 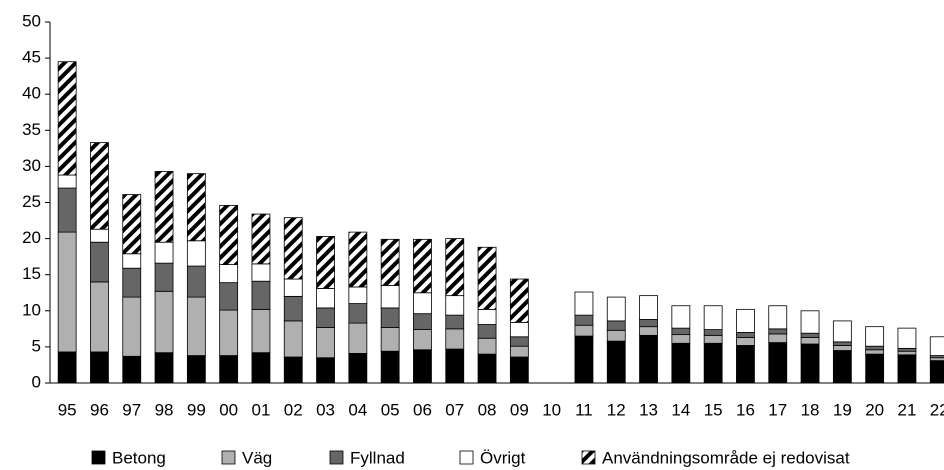 I want to click on x-tick-label: 97, so click(x=131, y=409).